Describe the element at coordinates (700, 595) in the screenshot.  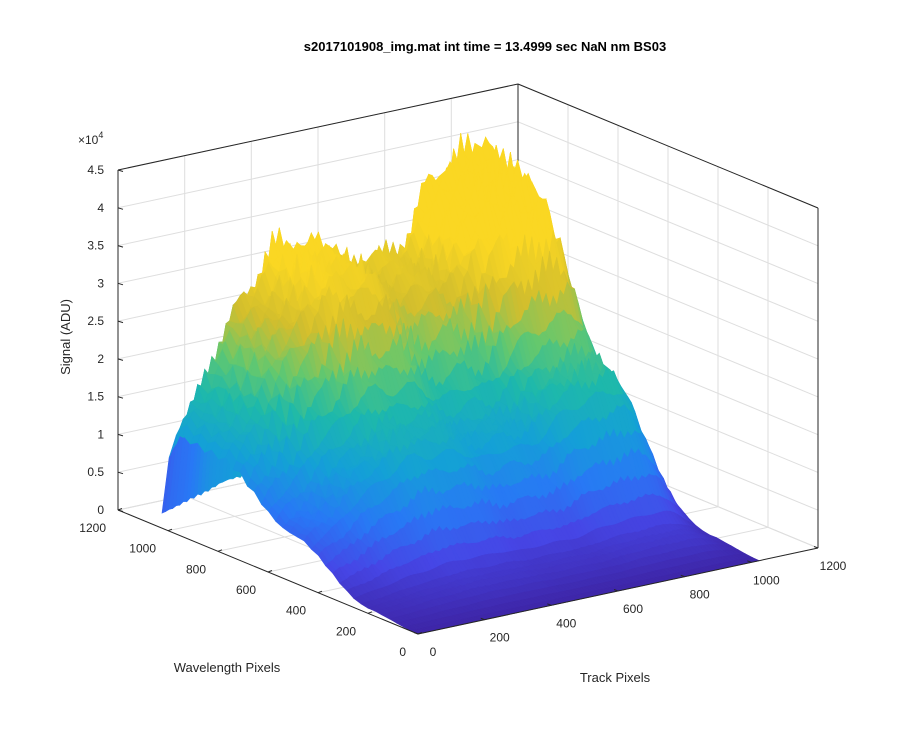
I see `x-tick-label: 800` at that location.